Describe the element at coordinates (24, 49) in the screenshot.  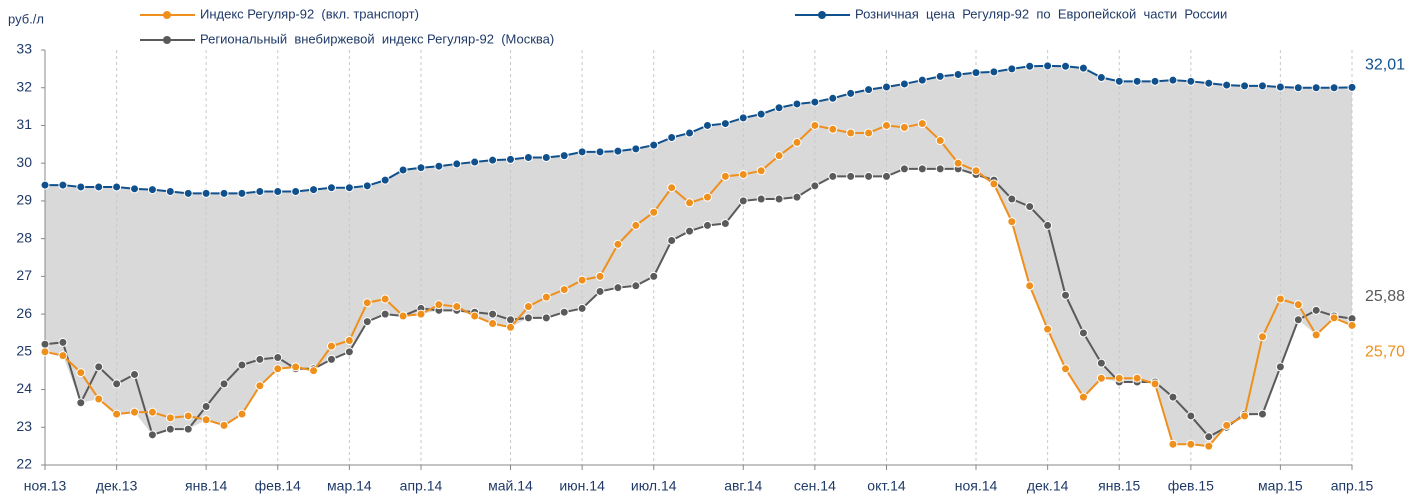
I see `y-tick-label: 33` at that location.